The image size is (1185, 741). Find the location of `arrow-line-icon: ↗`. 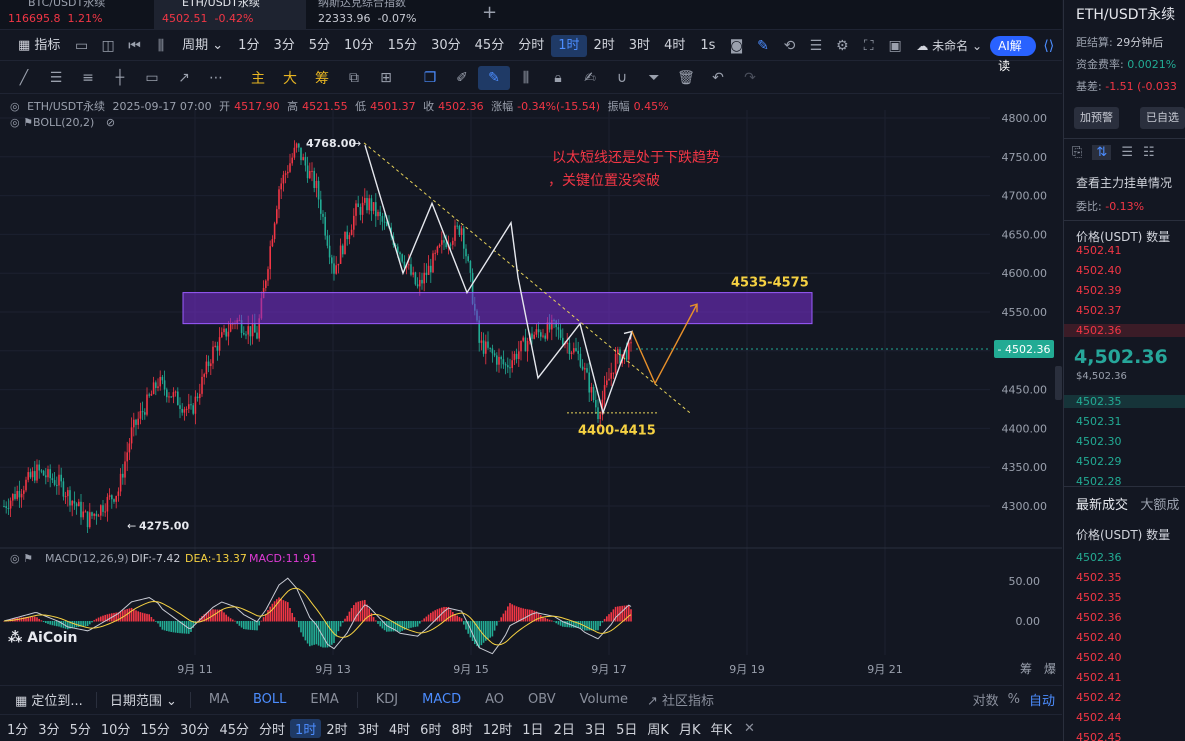

arrow-line-icon: ↗ is located at coordinates (184, 77).